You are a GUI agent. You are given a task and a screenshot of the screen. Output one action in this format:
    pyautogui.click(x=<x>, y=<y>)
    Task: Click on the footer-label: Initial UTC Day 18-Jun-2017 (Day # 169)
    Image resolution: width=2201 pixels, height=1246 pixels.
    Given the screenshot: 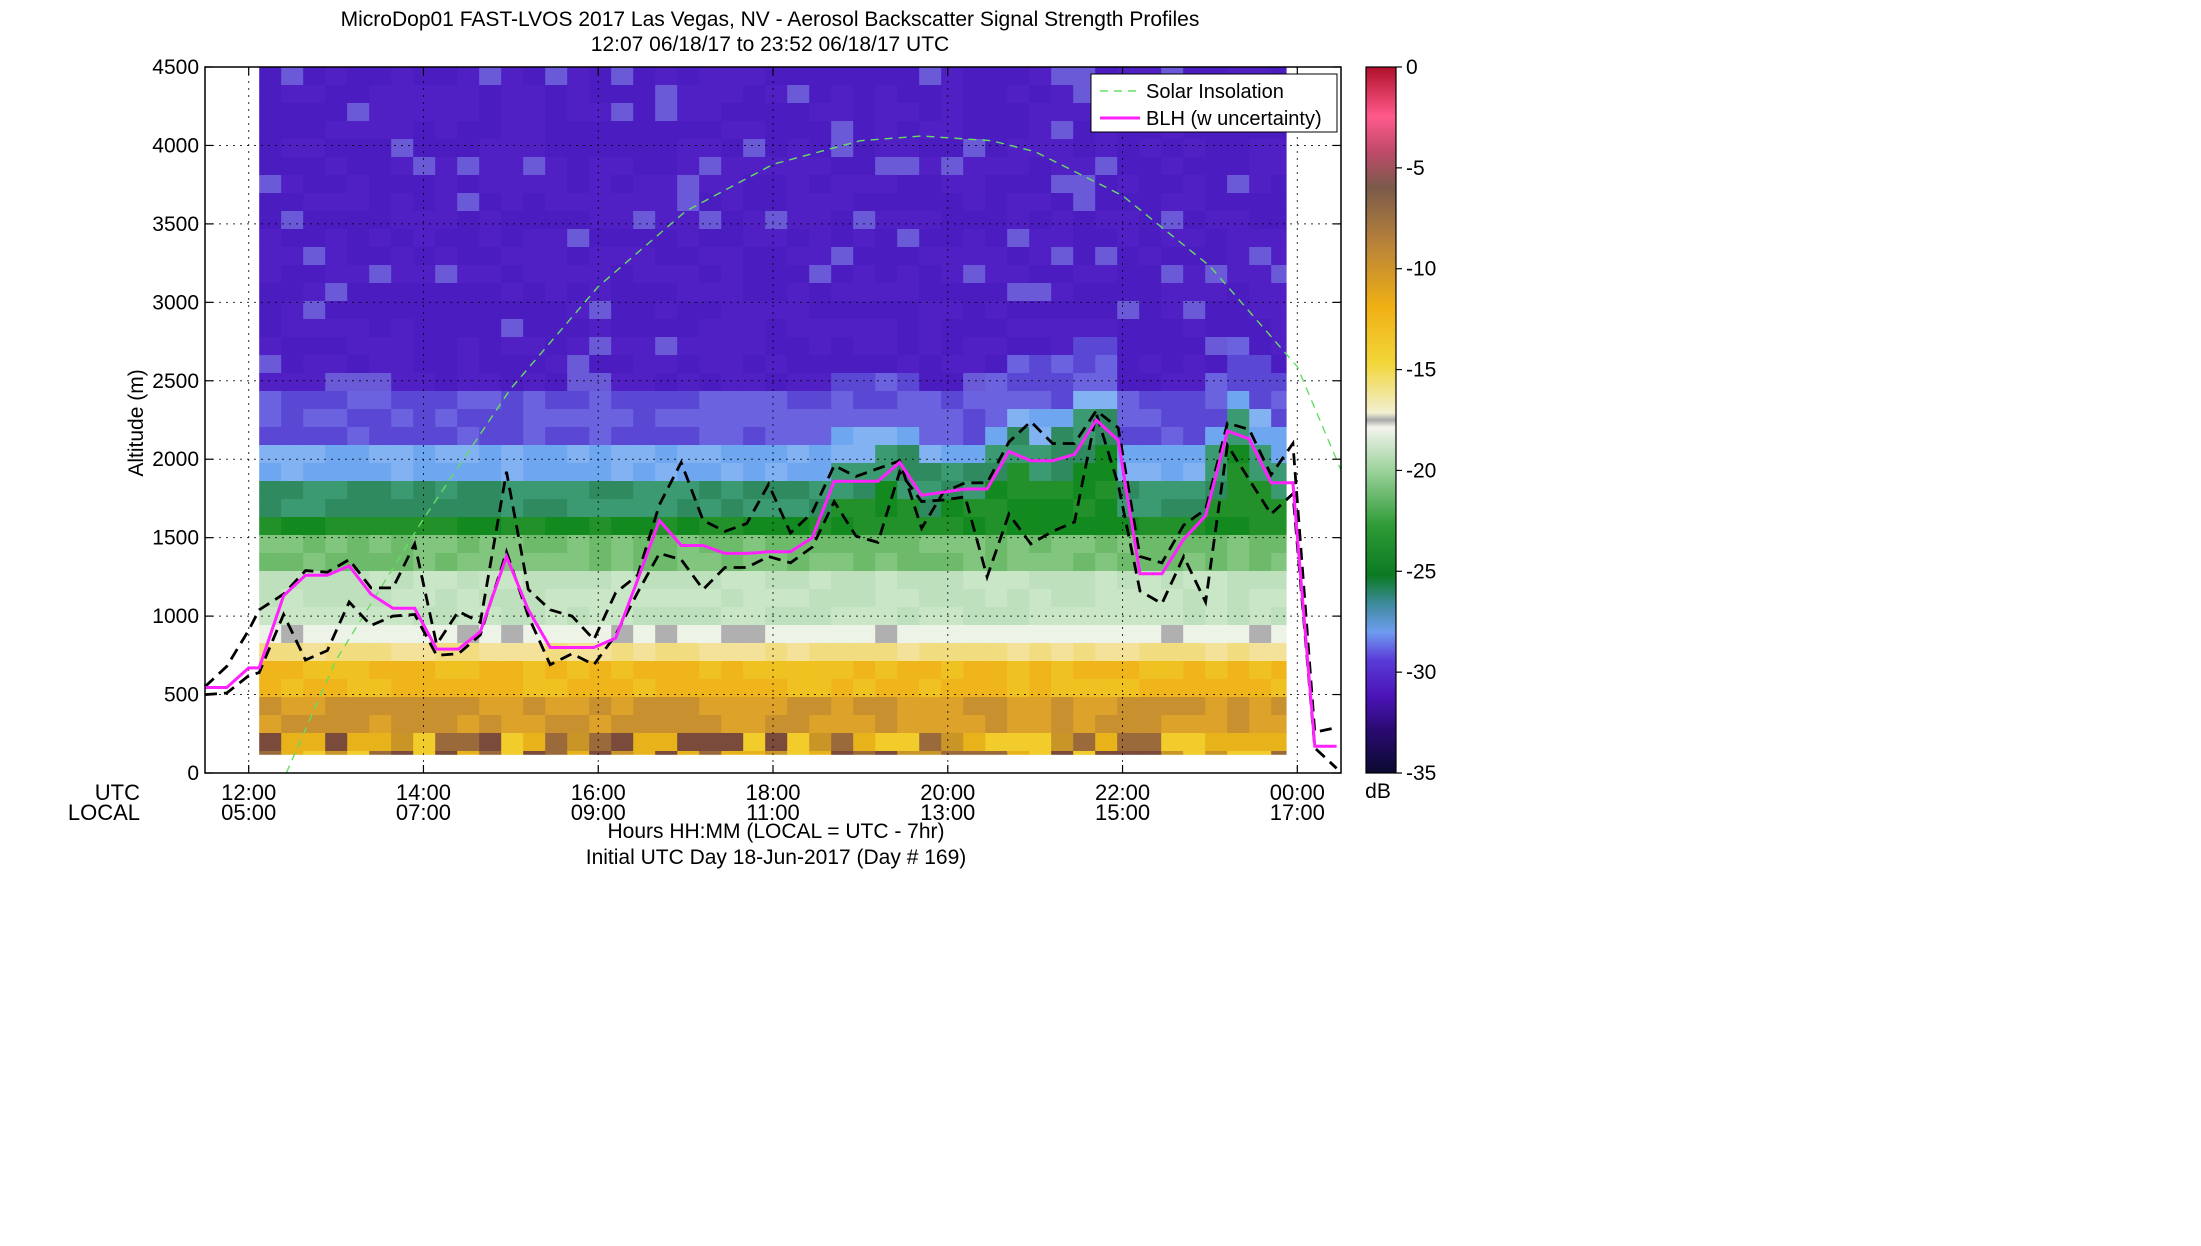 What is the action you would take?
    pyautogui.click(x=776, y=857)
    